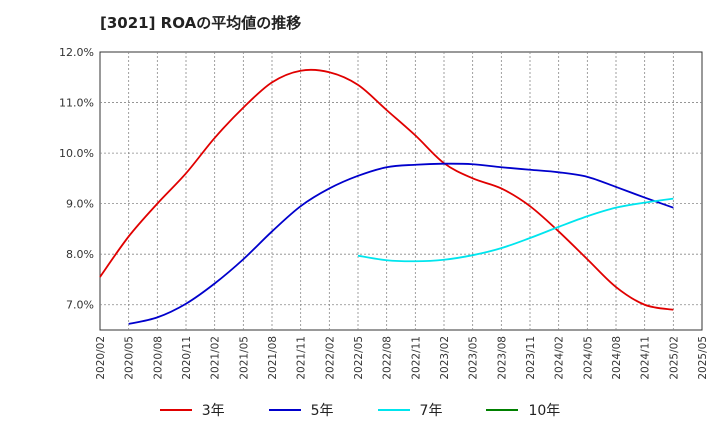 The image size is (720, 440). I want to click on x-tick-label: 2020/11, so click(187, 358).